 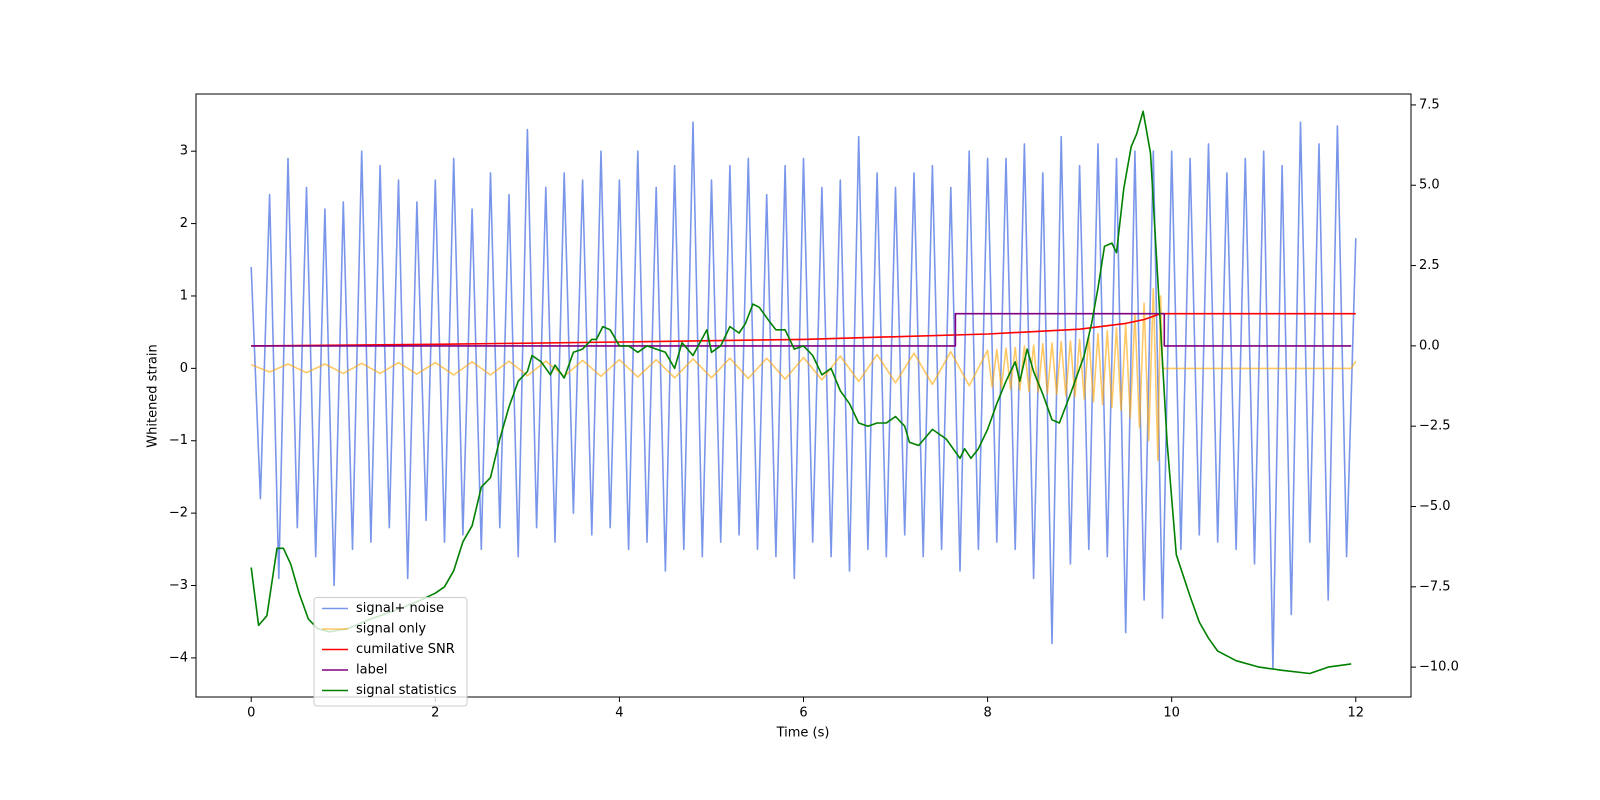 What do you see at coordinates (1435, 506) in the screenshot?
I see `y2-tick-label: −5.0` at bounding box center [1435, 506].